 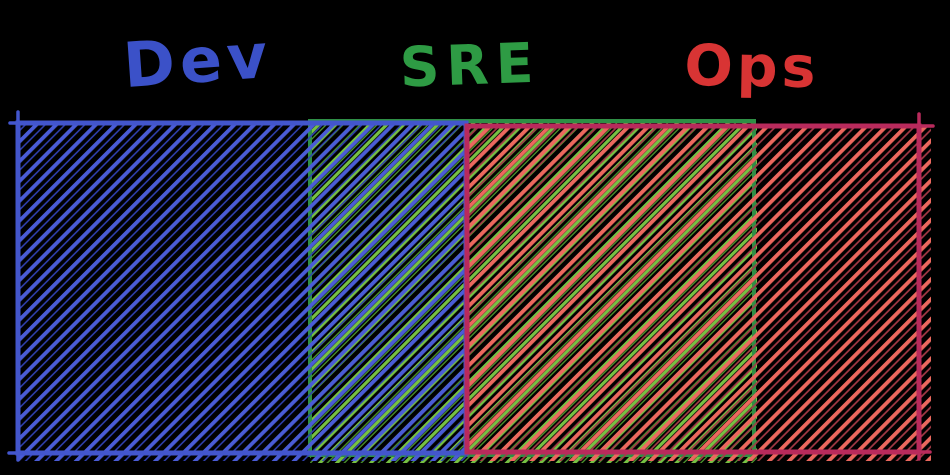 I want to click on dev-label: Dev, so click(x=198, y=60).